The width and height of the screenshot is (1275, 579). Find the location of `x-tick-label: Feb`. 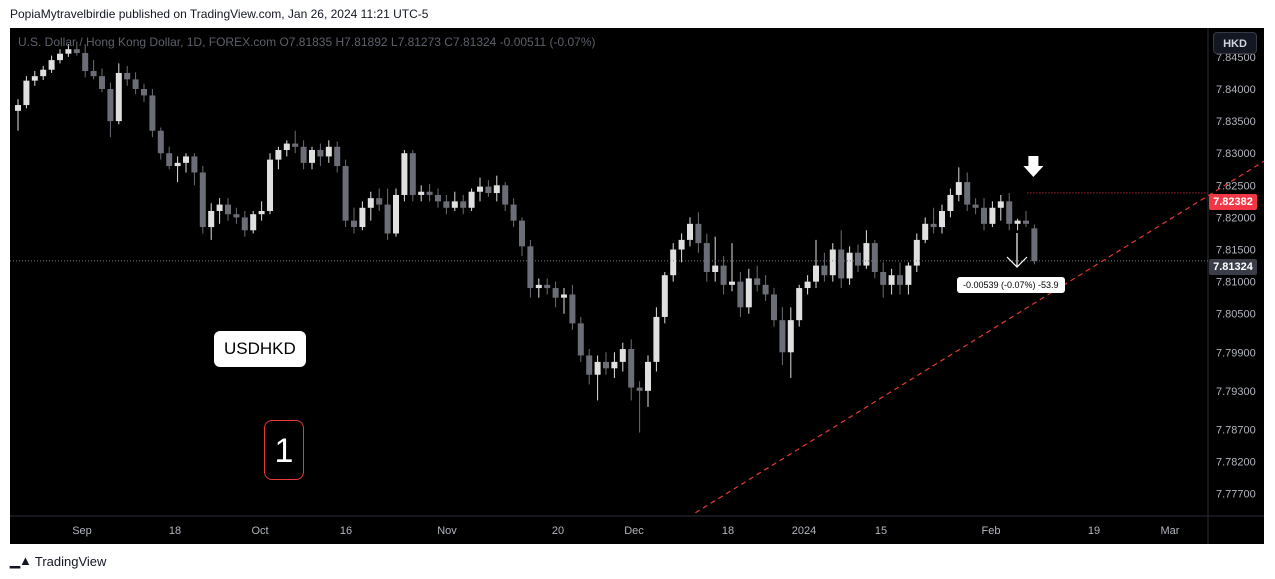

x-tick-label: Feb is located at coordinates (991, 531).